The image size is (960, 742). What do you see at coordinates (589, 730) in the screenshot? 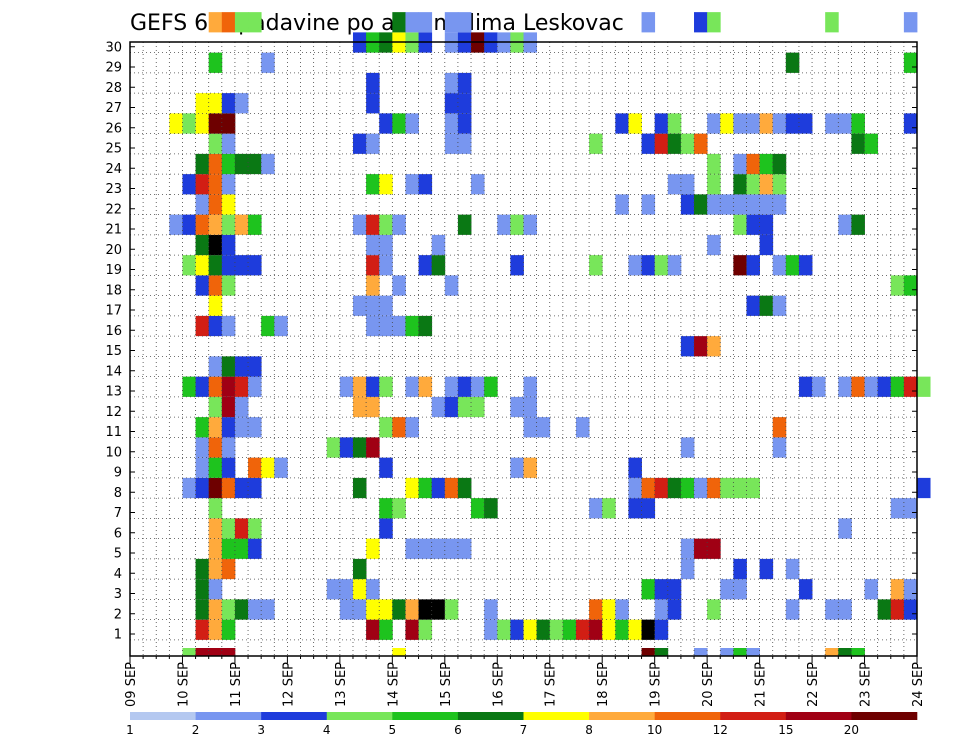
I see `colorbar-label: 8` at bounding box center [589, 730].